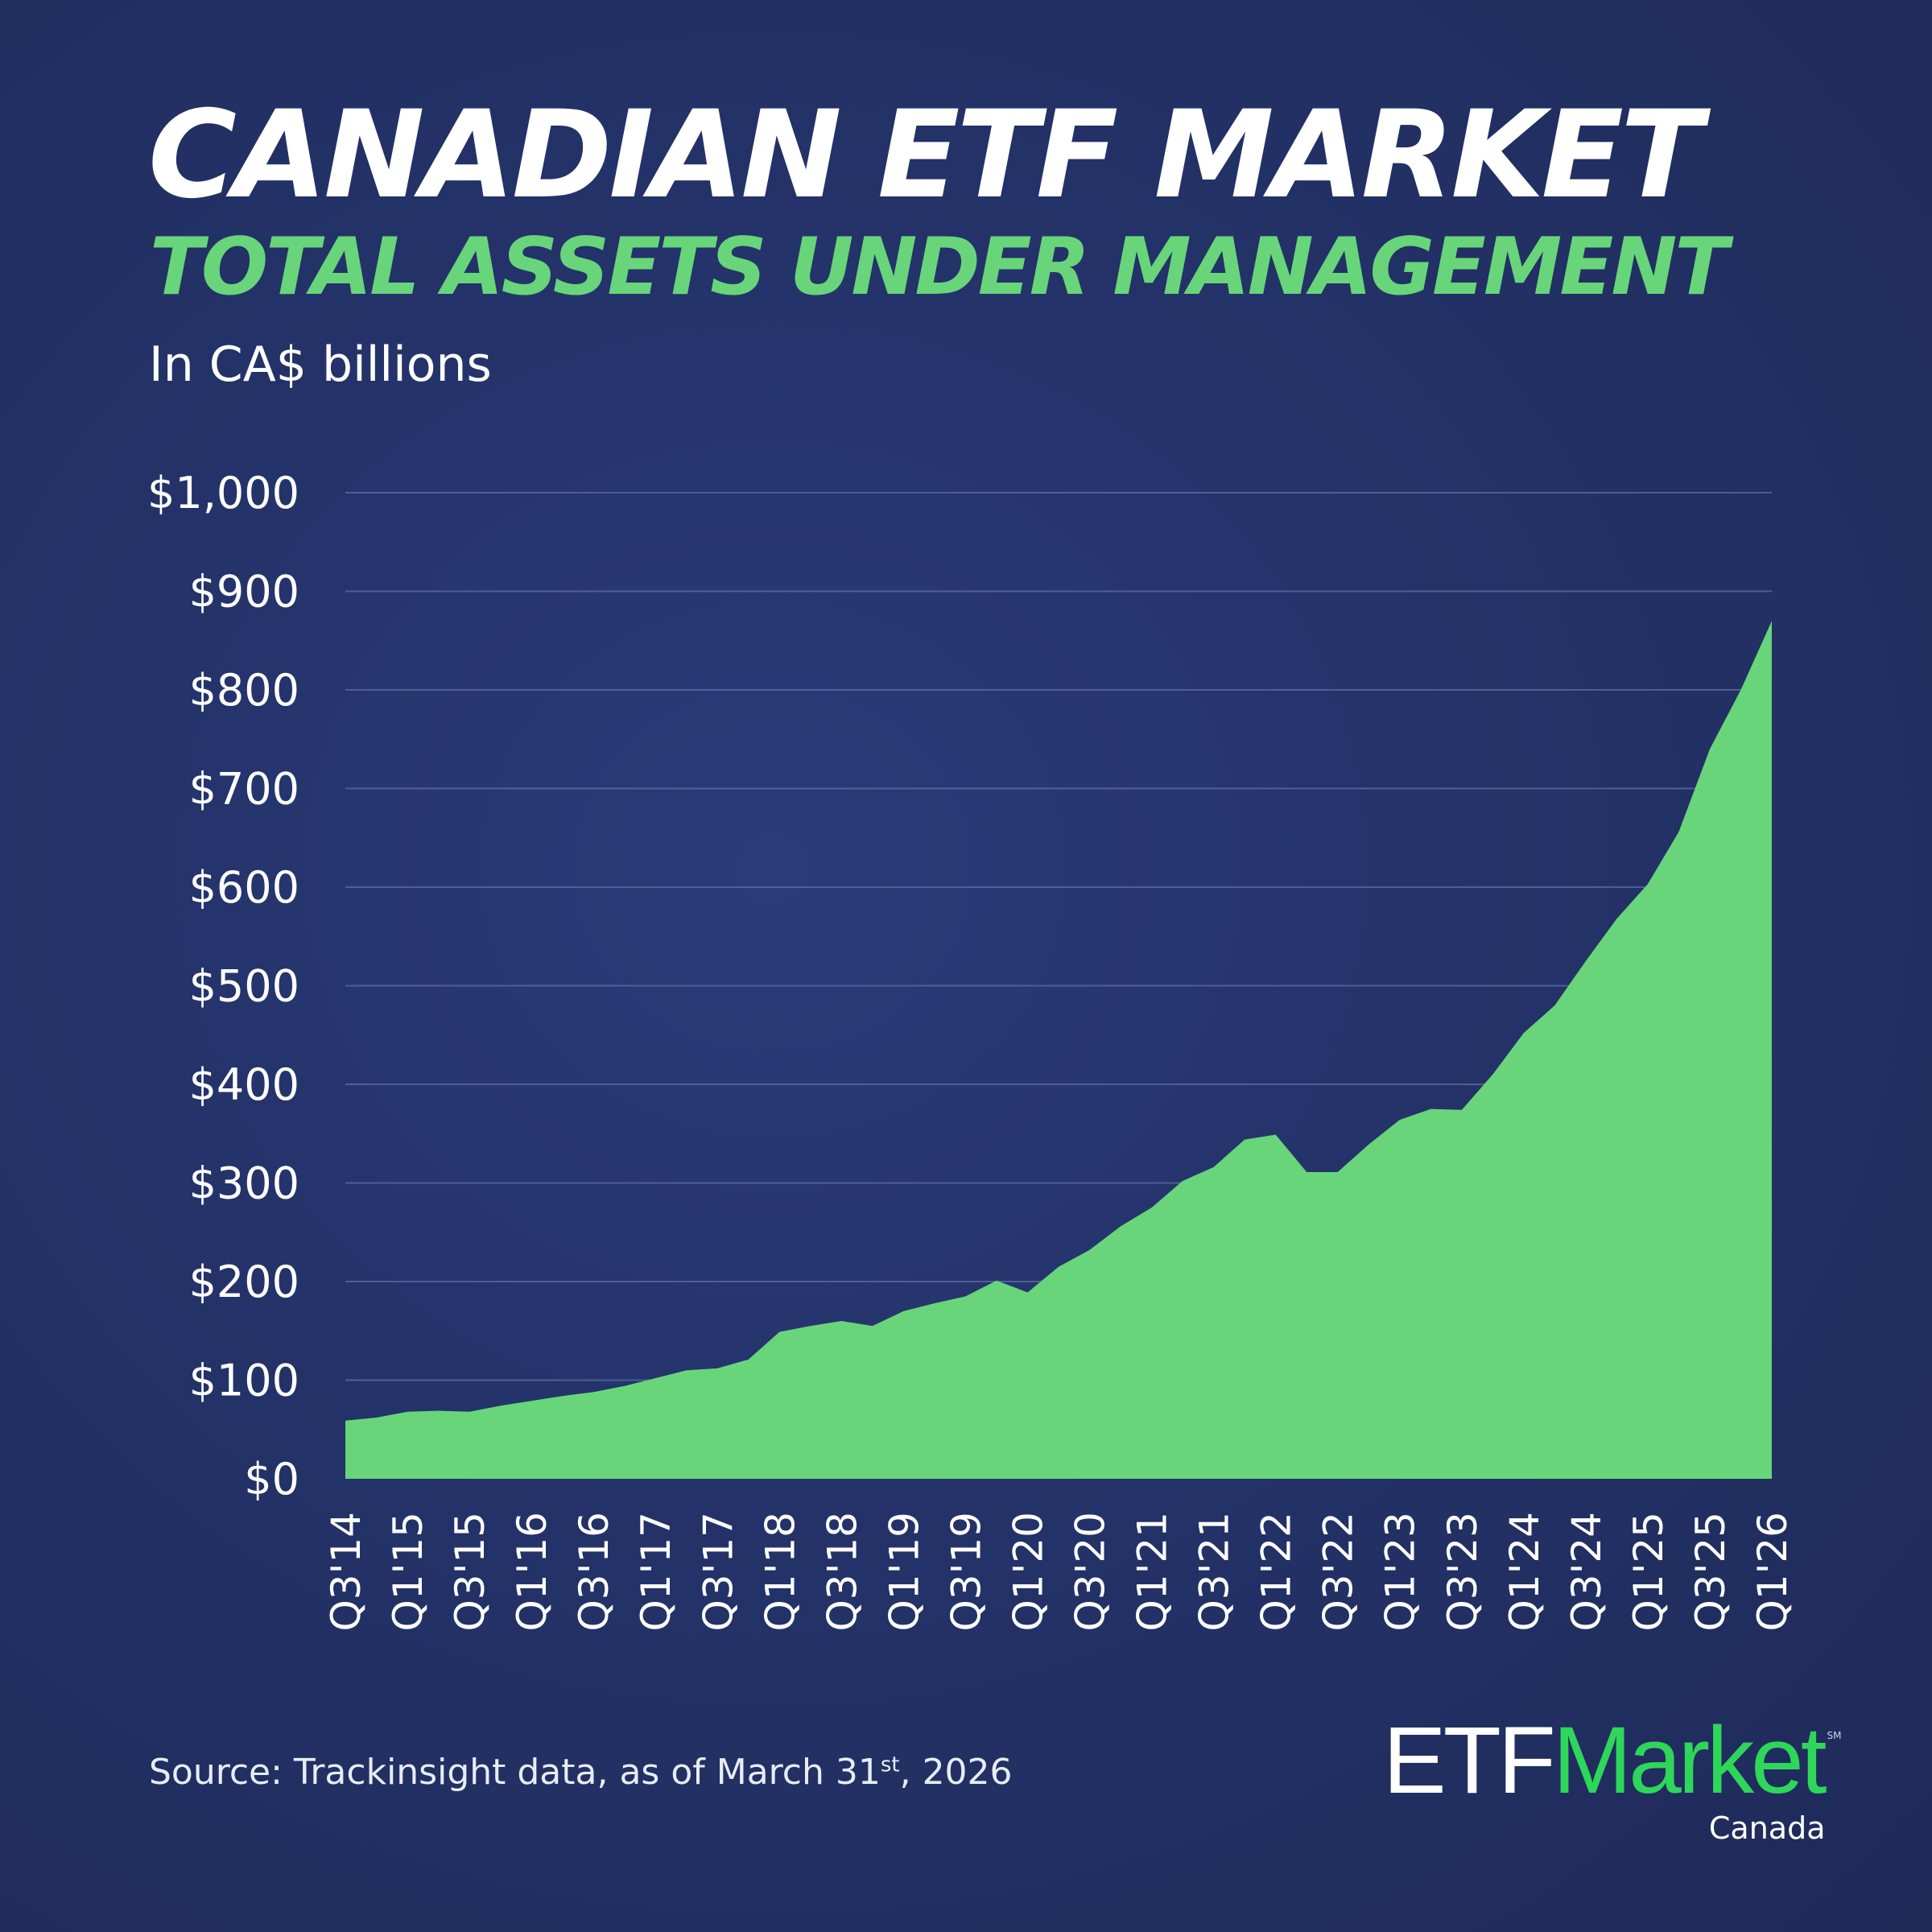  What do you see at coordinates (1400, 1572) in the screenshot?
I see `x-tick-label: Q1'23` at bounding box center [1400, 1572].